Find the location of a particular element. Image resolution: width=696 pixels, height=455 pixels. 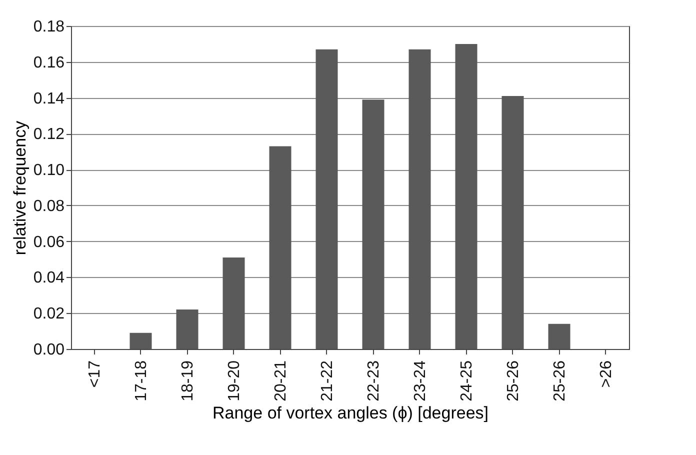

x-axis-title: Range of vortex angles (ϕ) [degrees] is located at coordinates (350, 412).